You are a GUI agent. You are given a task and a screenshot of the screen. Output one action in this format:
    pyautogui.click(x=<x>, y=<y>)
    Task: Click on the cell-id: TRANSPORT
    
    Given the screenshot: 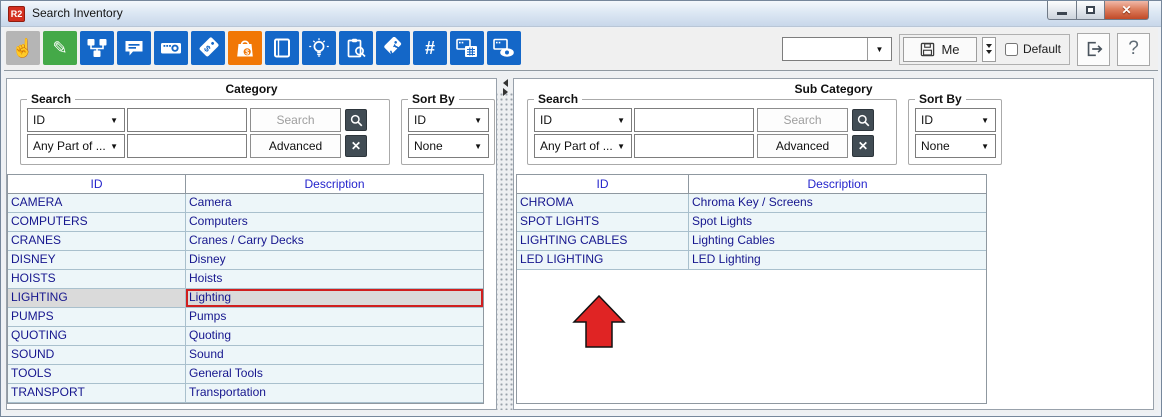 What is the action you would take?
    pyautogui.click(x=97, y=393)
    